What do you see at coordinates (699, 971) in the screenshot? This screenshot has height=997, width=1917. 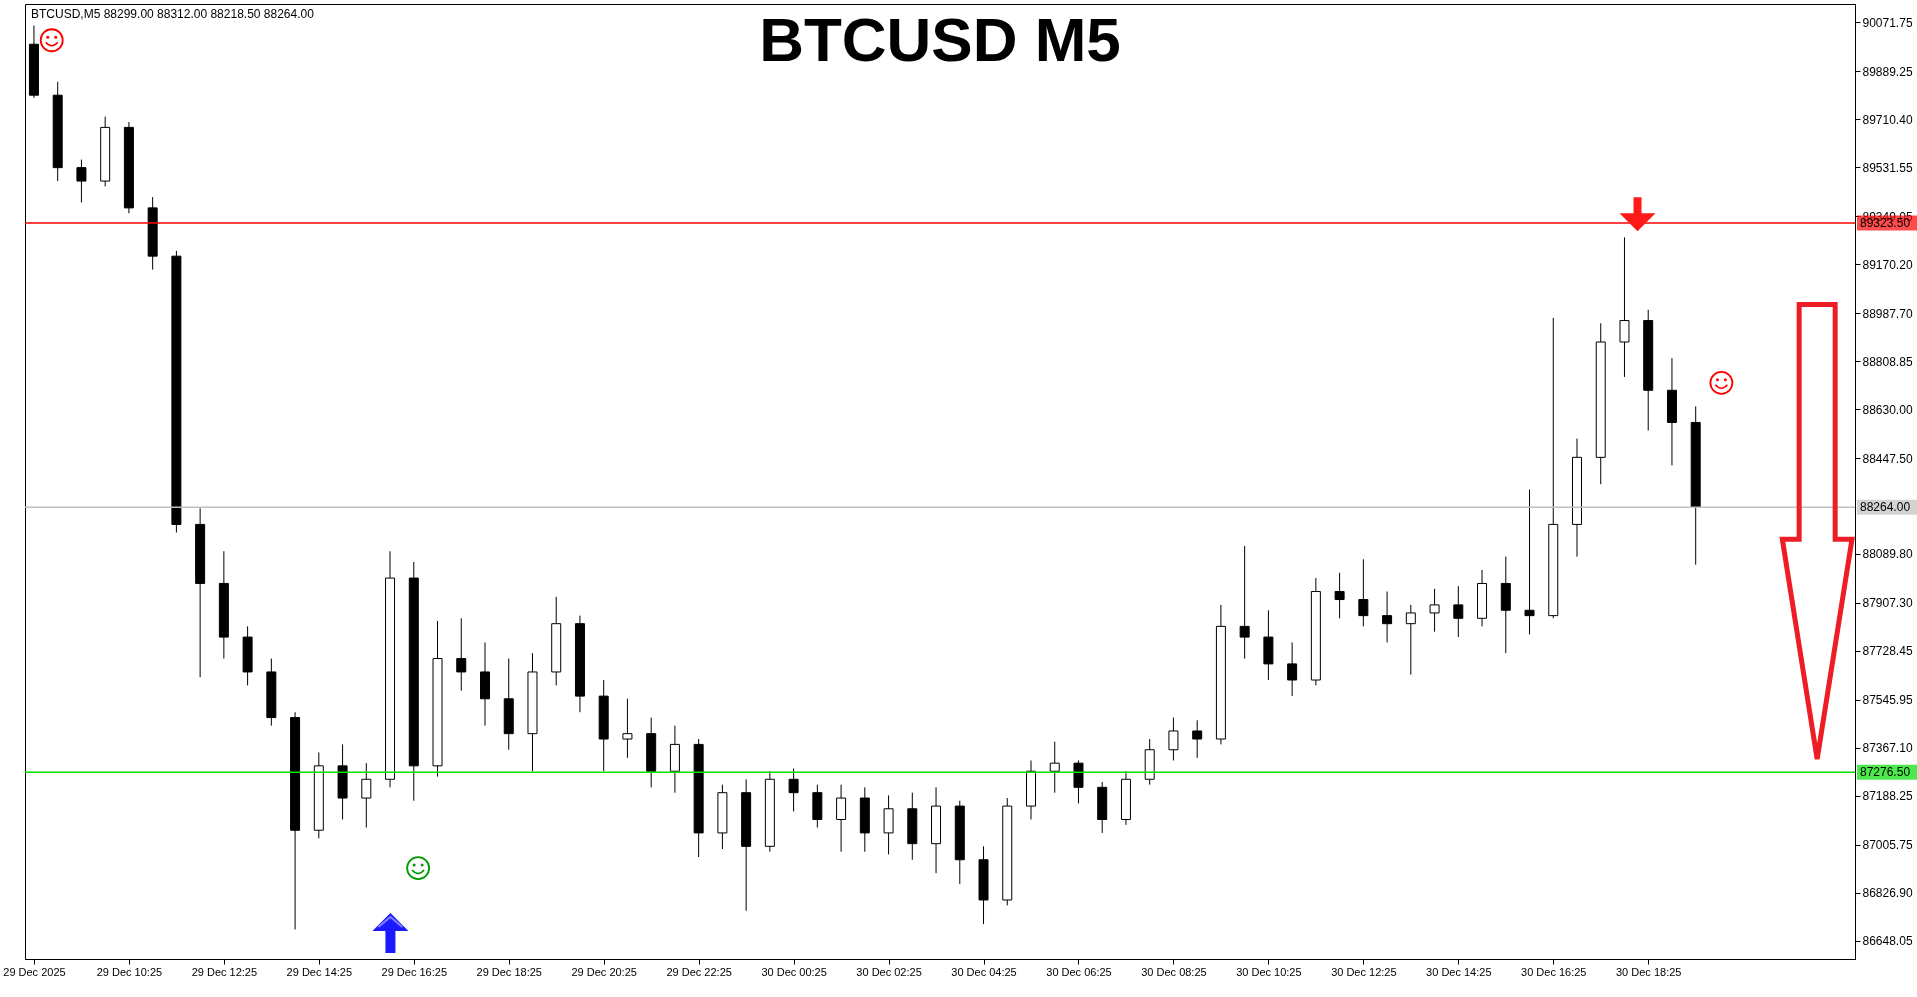 I see `x-tick-label: 29 Dec 22:25` at bounding box center [699, 971].